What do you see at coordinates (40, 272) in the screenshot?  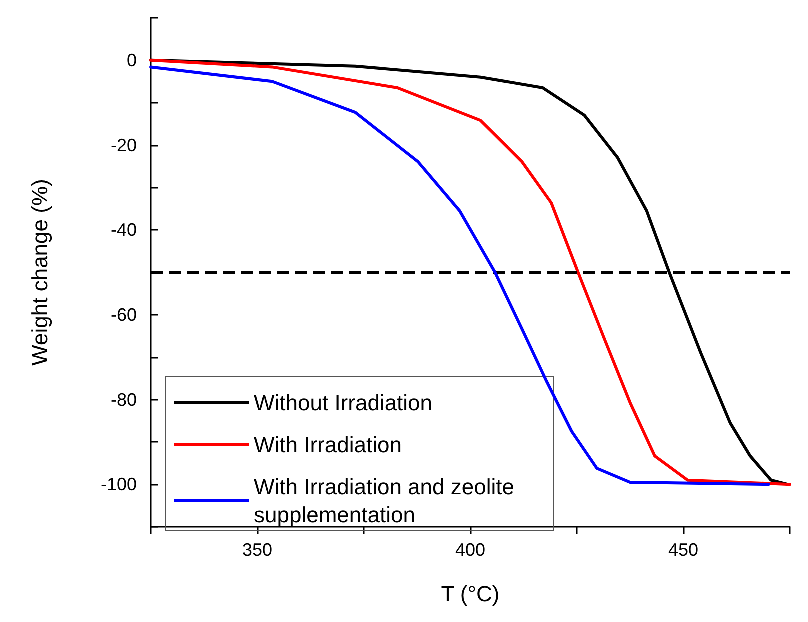 I see `y-axis-title: Weight change (%)` at bounding box center [40, 272].